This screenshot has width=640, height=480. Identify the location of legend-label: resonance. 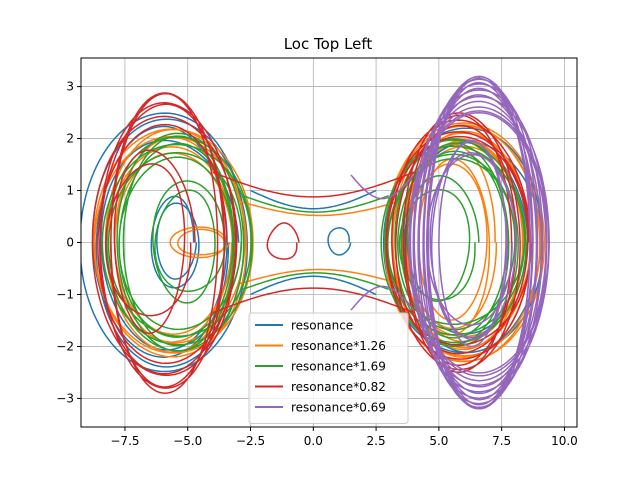
(322, 326).